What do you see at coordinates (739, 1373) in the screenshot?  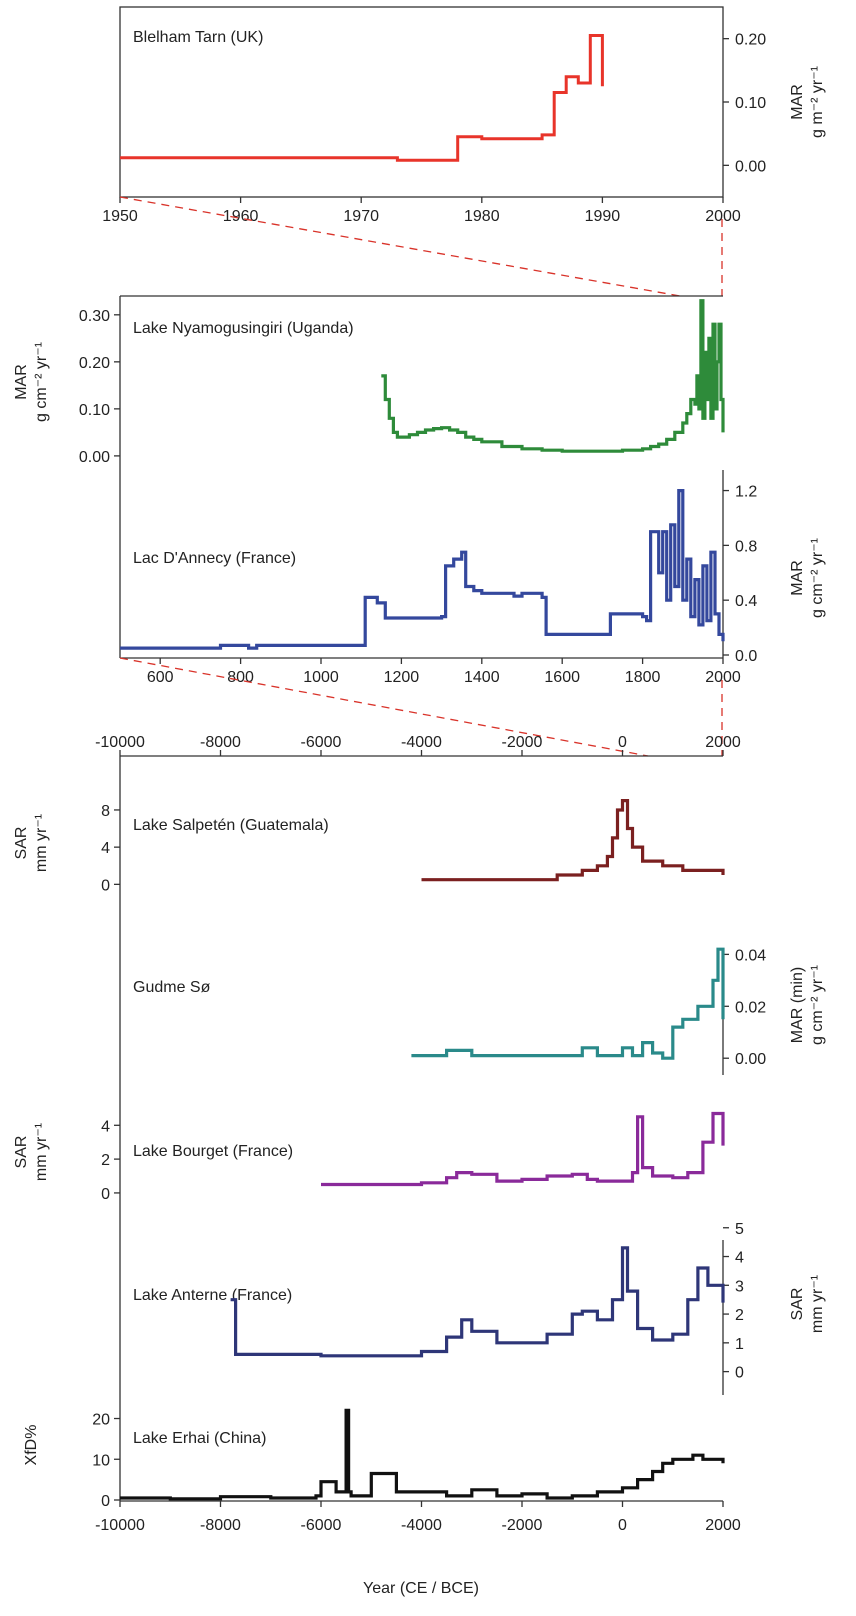 I see `panel-bottom-lake-anterne-france-y-tick-label: 0` at bounding box center [739, 1373].